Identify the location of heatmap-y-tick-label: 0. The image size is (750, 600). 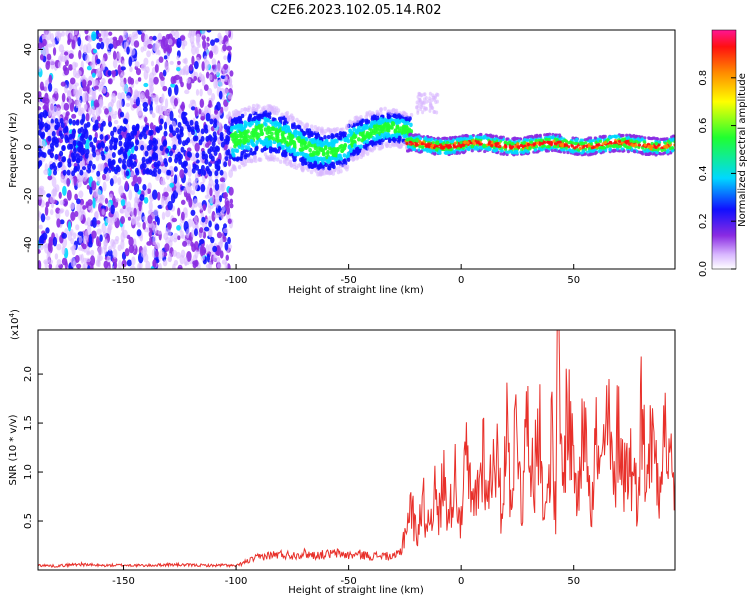
(28, 147).